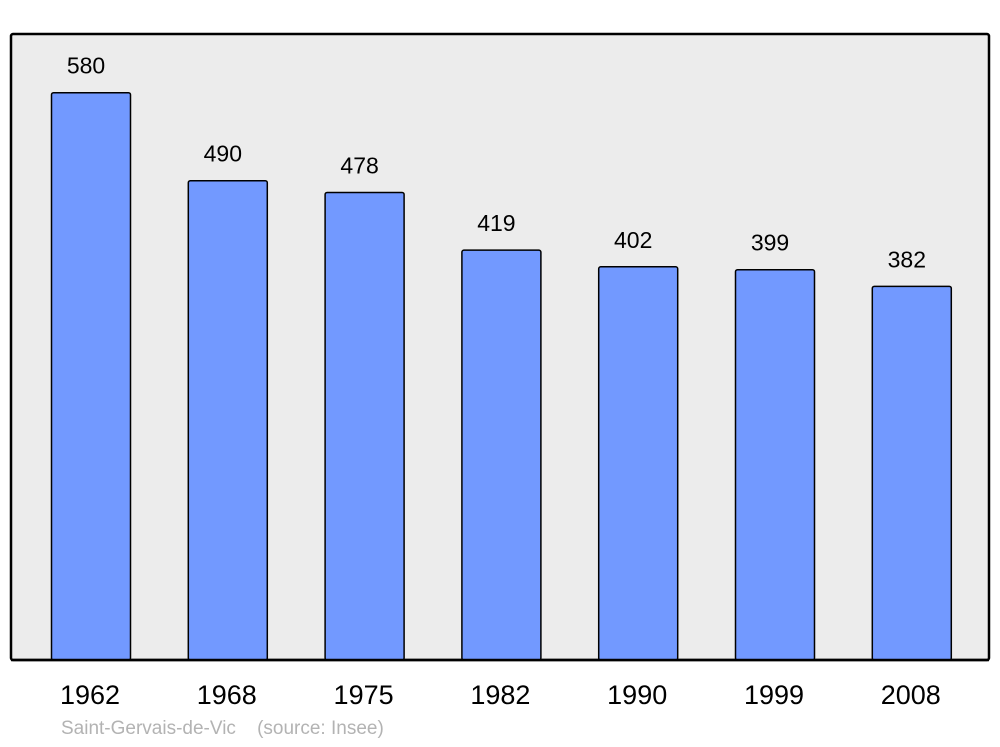 The image size is (1000, 747). What do you see at coordinates (770, 243) in the screenshot?
I see `data-label-1999: 399` at bounding box center [770, 243].